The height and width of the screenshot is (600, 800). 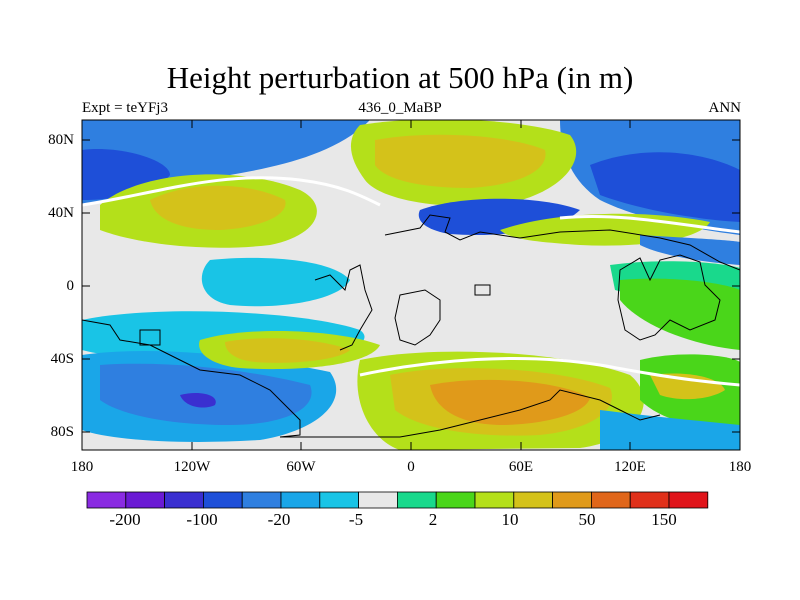 What do you see at coordinates (630, 467) in the screenshot?
I see `lon-label-120e: 120E` at bounding box center [630, 467].